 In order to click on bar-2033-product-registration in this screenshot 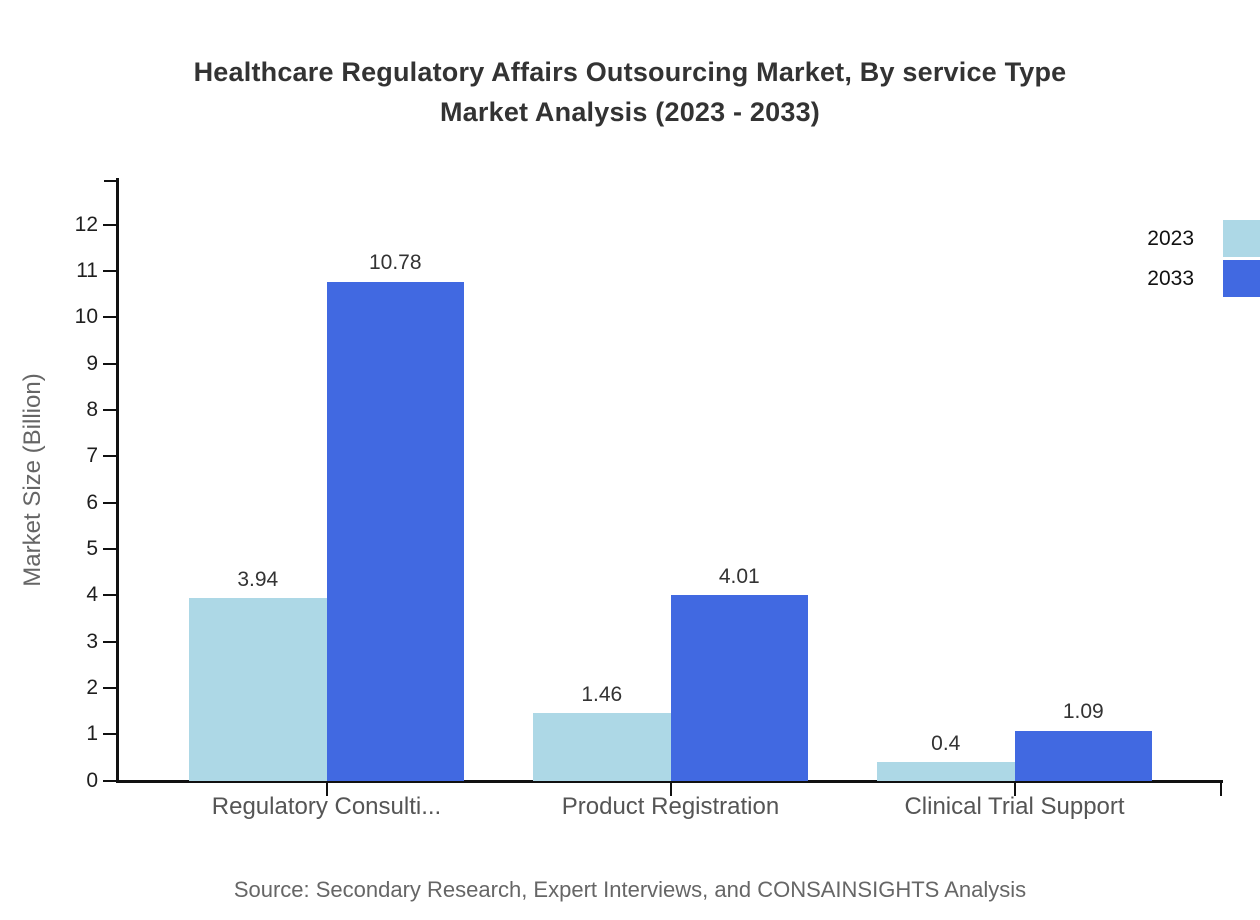, I will do `click(739, 688)`.